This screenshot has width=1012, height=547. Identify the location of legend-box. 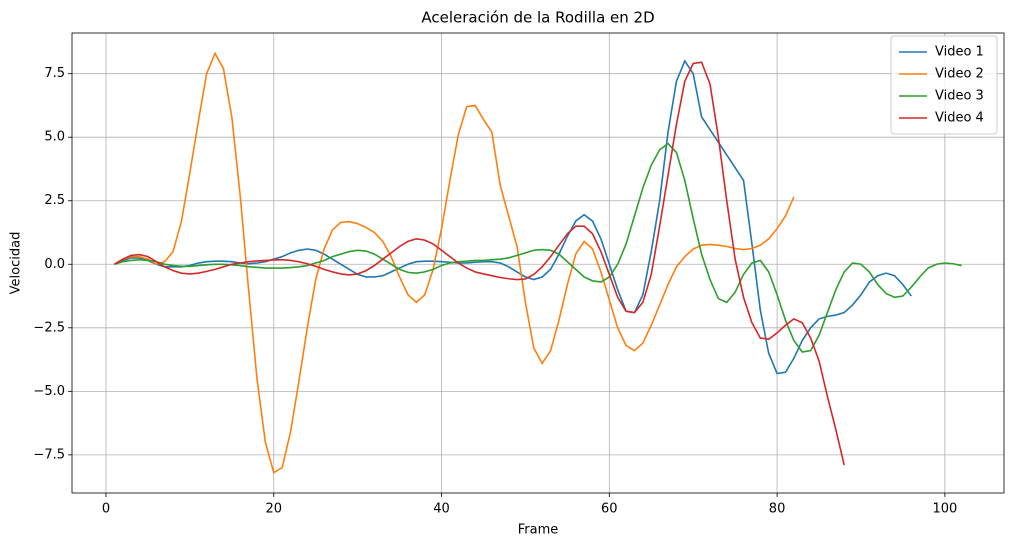
(944, 85).